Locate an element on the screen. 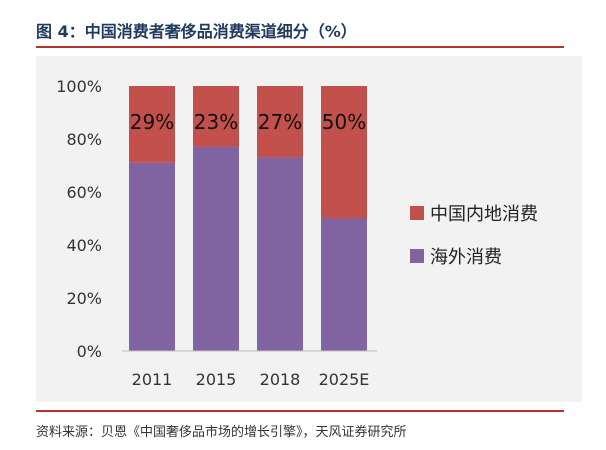 Image resolution: width=606 pixels, height=450 pixels. source-note: 资料来源：贝恩《中国奢侈品市场的增长引擎》，天风证券研究所 is located at coordinates (221, 432).